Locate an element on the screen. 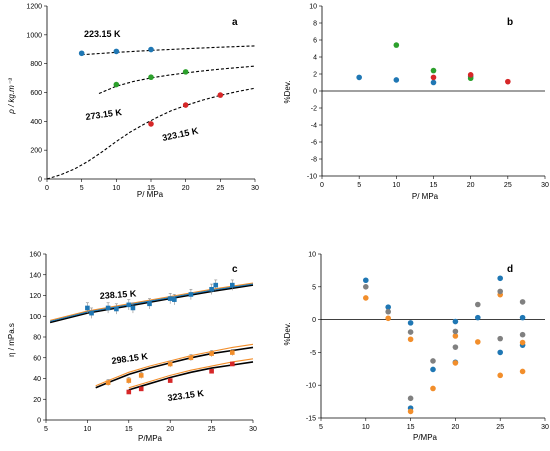 The height and width of the screenshot is (451, 550). panel-a-y-tick-label: 400 is located at coordinates (36, 122).